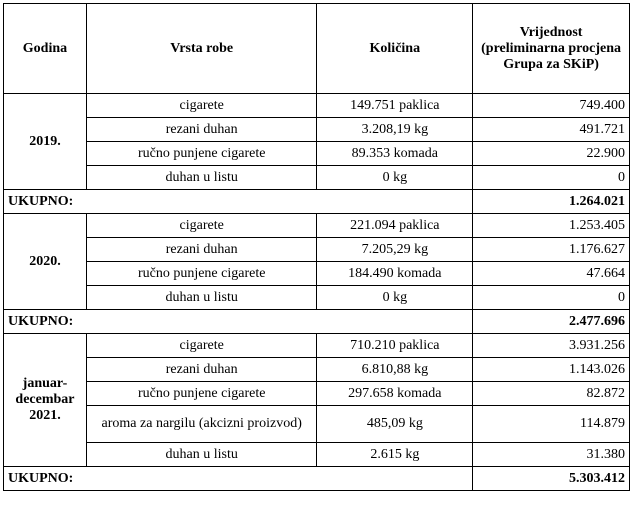 The image size is (632, 511). What do you see at coordinates (395, 273) in the screenshot?
I see `quantity-cell: 184.490 komada` at bounding box center [395, 273].